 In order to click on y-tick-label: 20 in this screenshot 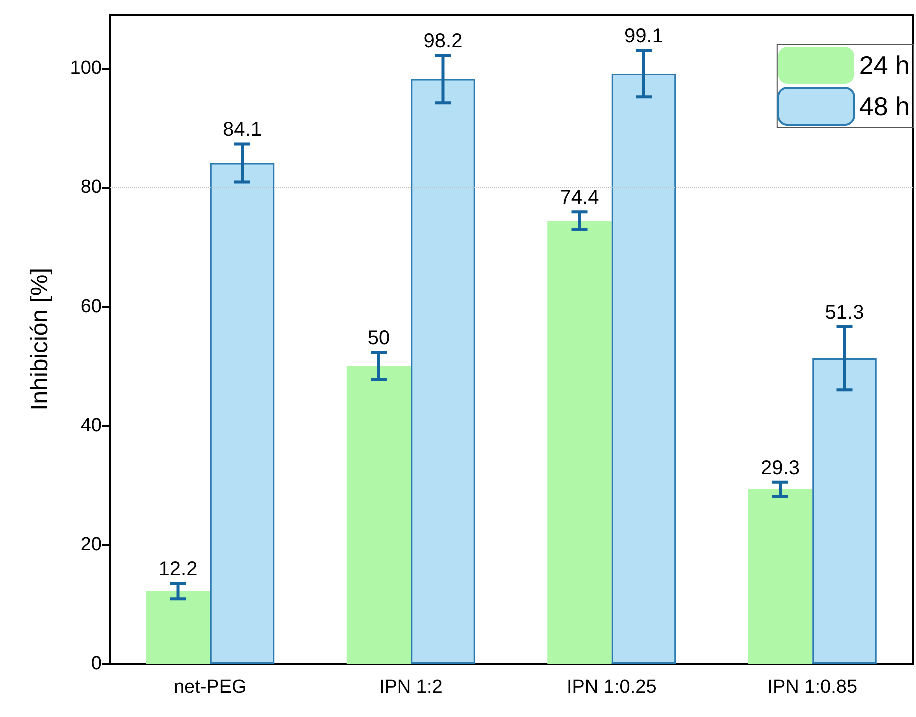, I will do `click(91, 545)`.